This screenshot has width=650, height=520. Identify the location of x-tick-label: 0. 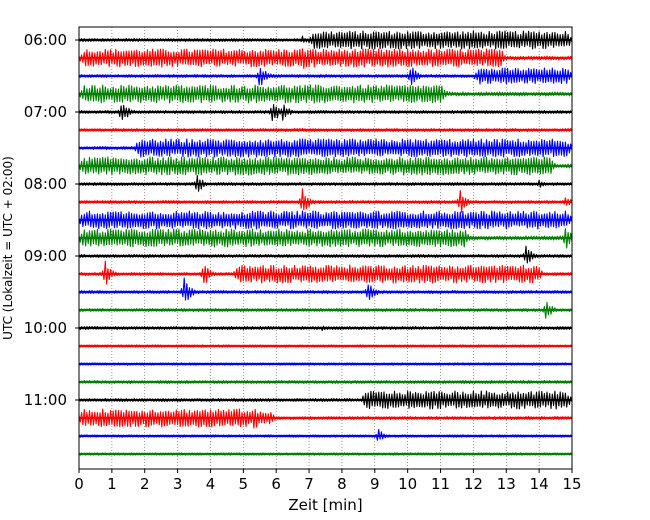
(79, 484).